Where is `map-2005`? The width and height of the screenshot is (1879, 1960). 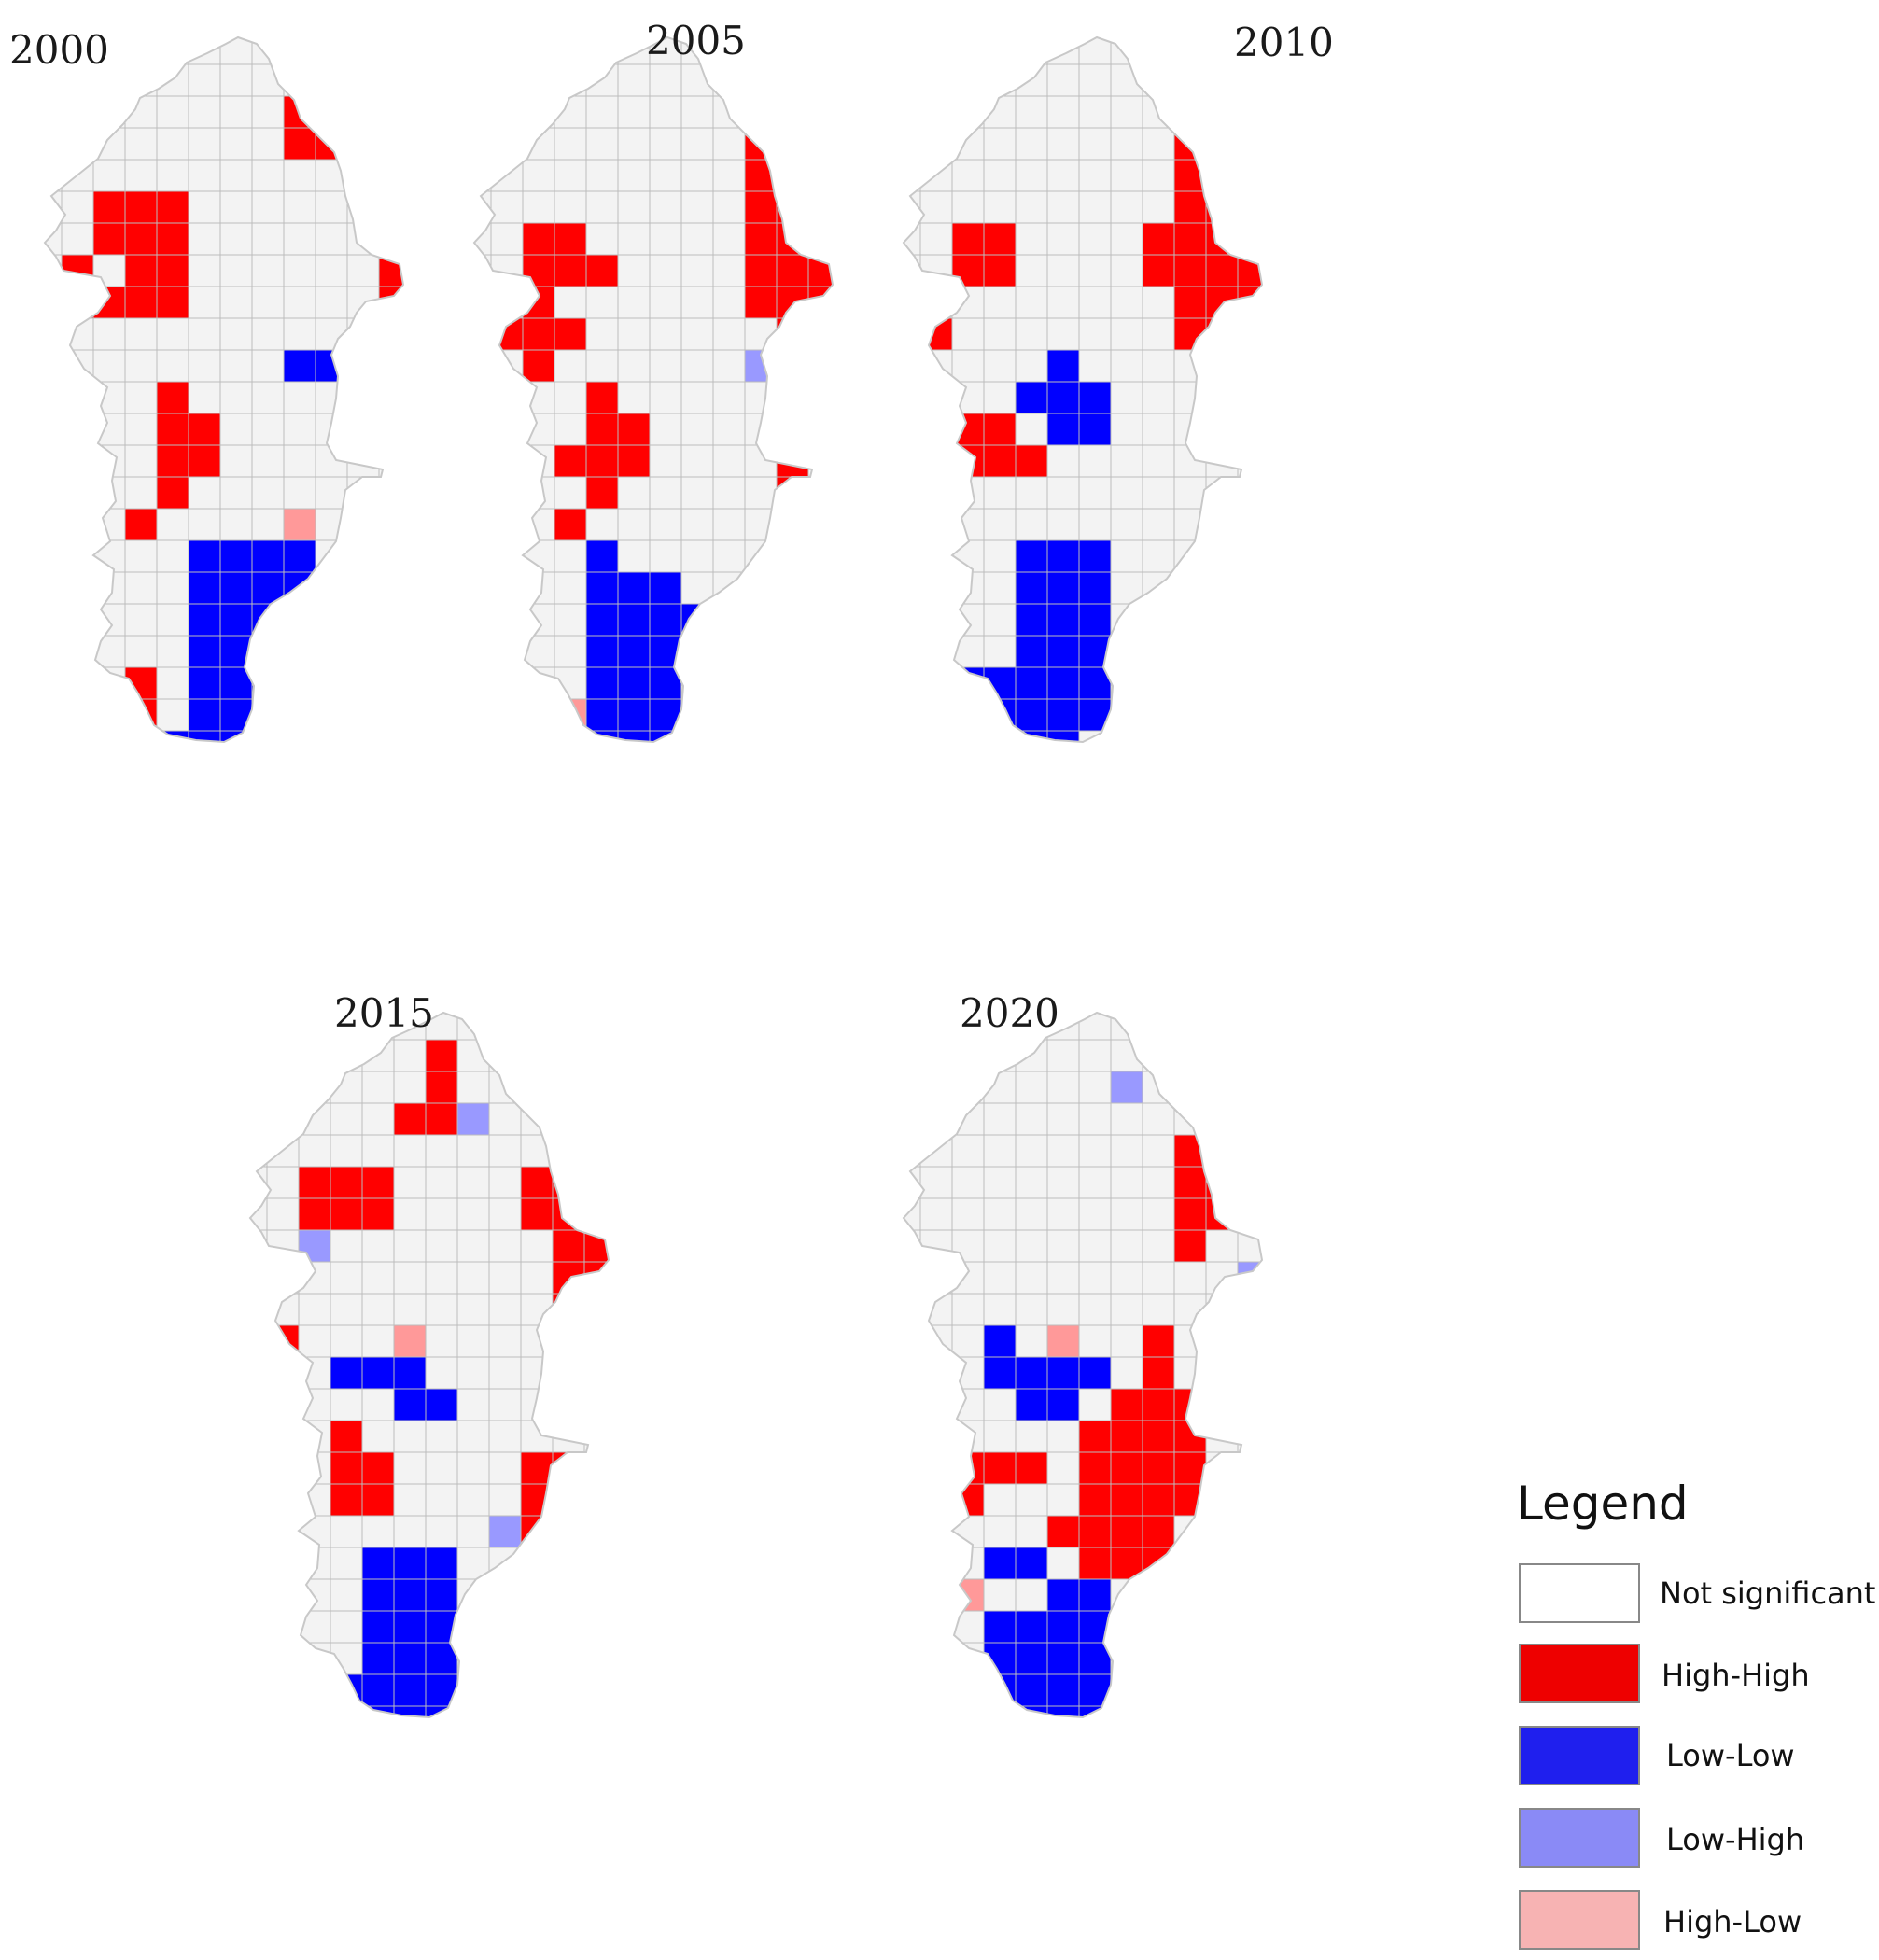
map-2005 is located at coordinates (672, 447).